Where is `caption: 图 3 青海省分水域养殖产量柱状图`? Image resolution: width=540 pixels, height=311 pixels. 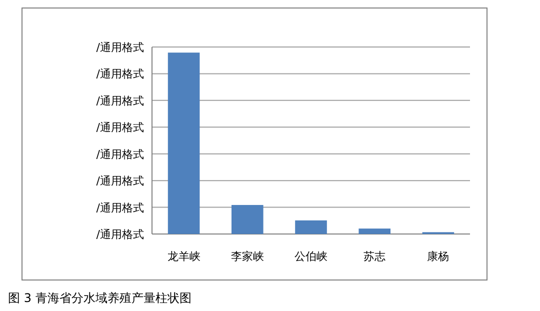 caption: 图 3 青海省分水域养殖产量柱状图 is located at coordinates (100, 298).